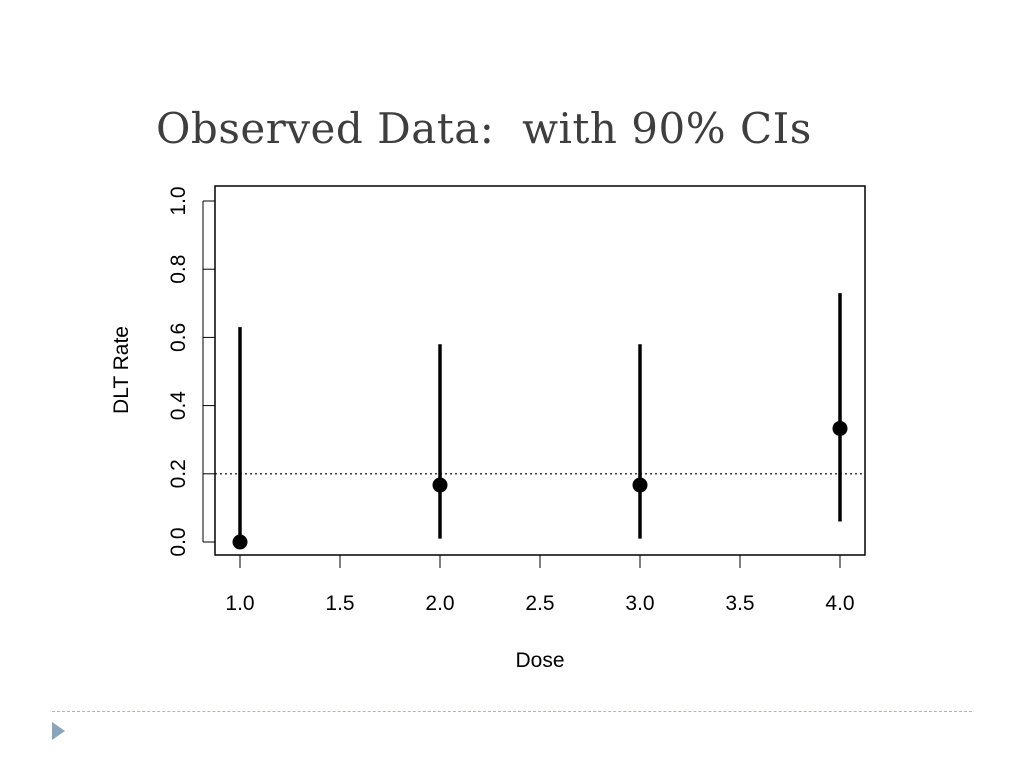  Describe the element at coordinates (58, 731) in the screenshot. I see `slide-arrow-icon` at that location.